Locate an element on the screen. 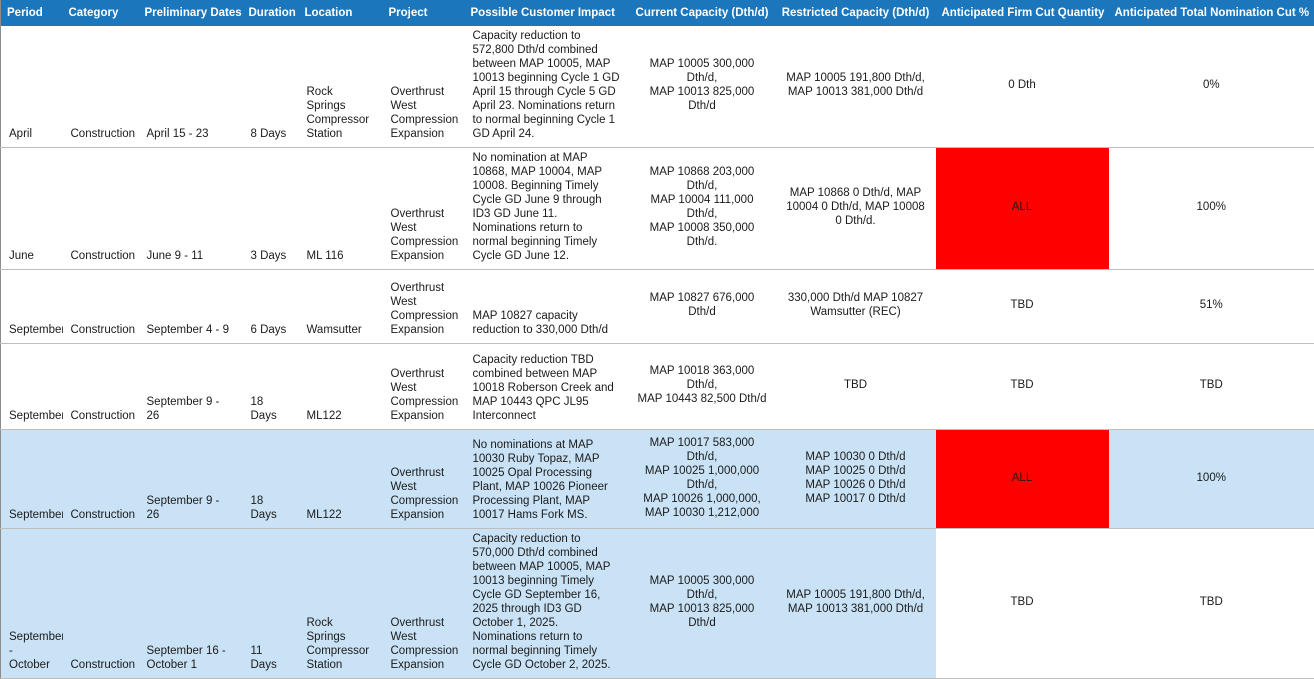 The image size is (1314, 679). col-header-customer-impact: Possible Customer Impact is located at coordinates (547, 13).